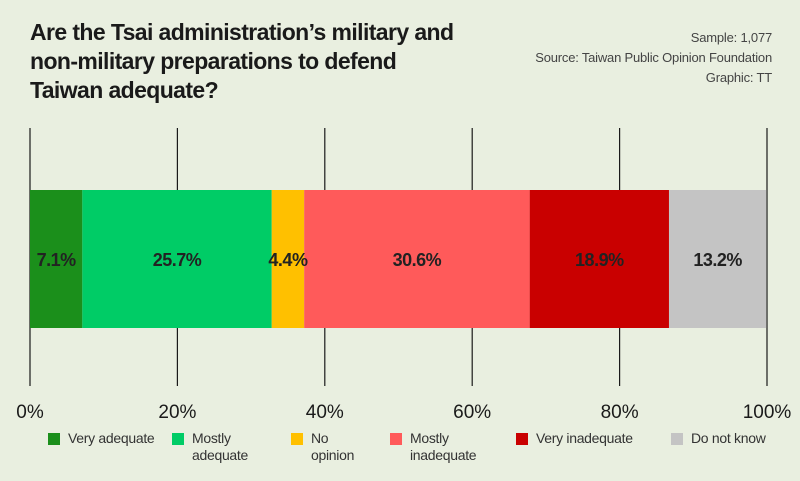  I want to click on legend-item: Mostly inadequate, so click(433, 447).